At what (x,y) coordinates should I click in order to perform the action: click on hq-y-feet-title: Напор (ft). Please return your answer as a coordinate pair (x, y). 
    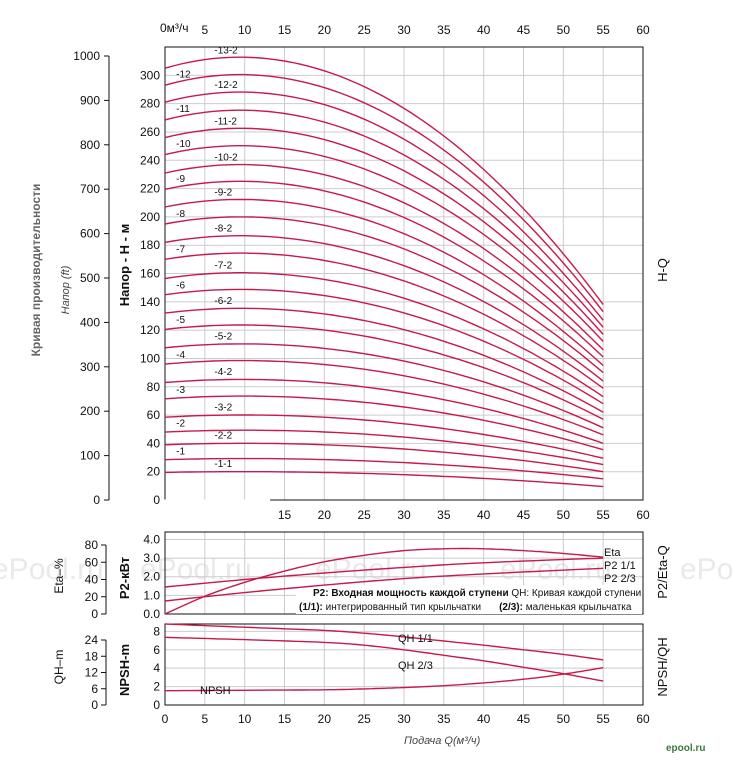
    Looking at the image, I should click on (66, 289).